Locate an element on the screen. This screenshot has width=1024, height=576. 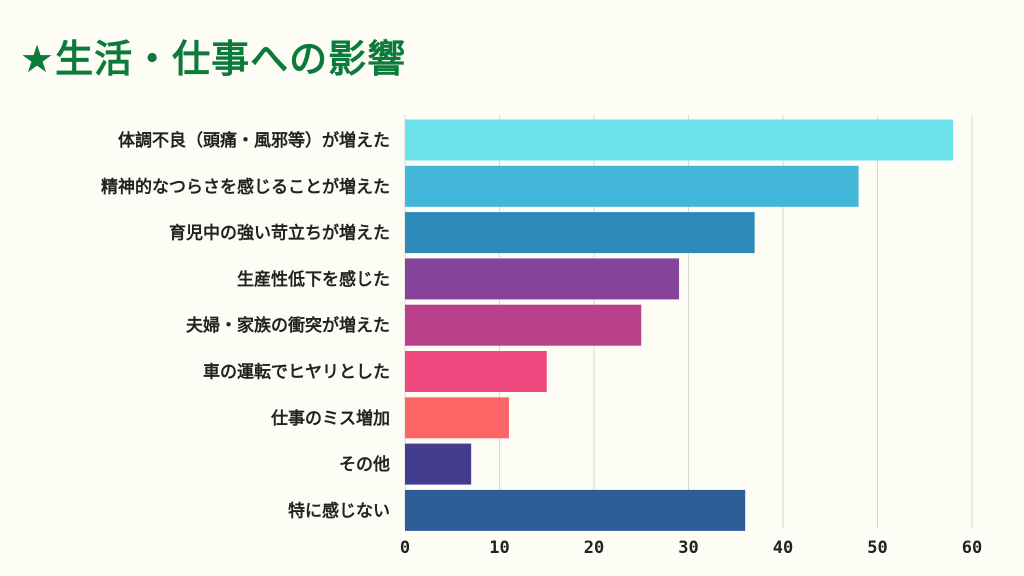
category-label: 特に感じない is located at coordinates (339, 510).